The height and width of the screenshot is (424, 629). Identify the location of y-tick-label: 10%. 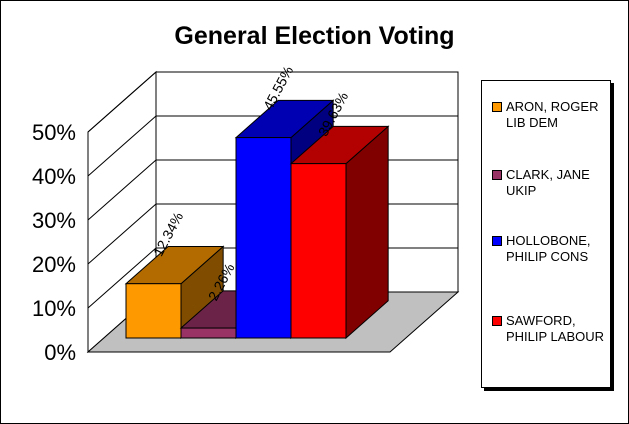
(54, 308).